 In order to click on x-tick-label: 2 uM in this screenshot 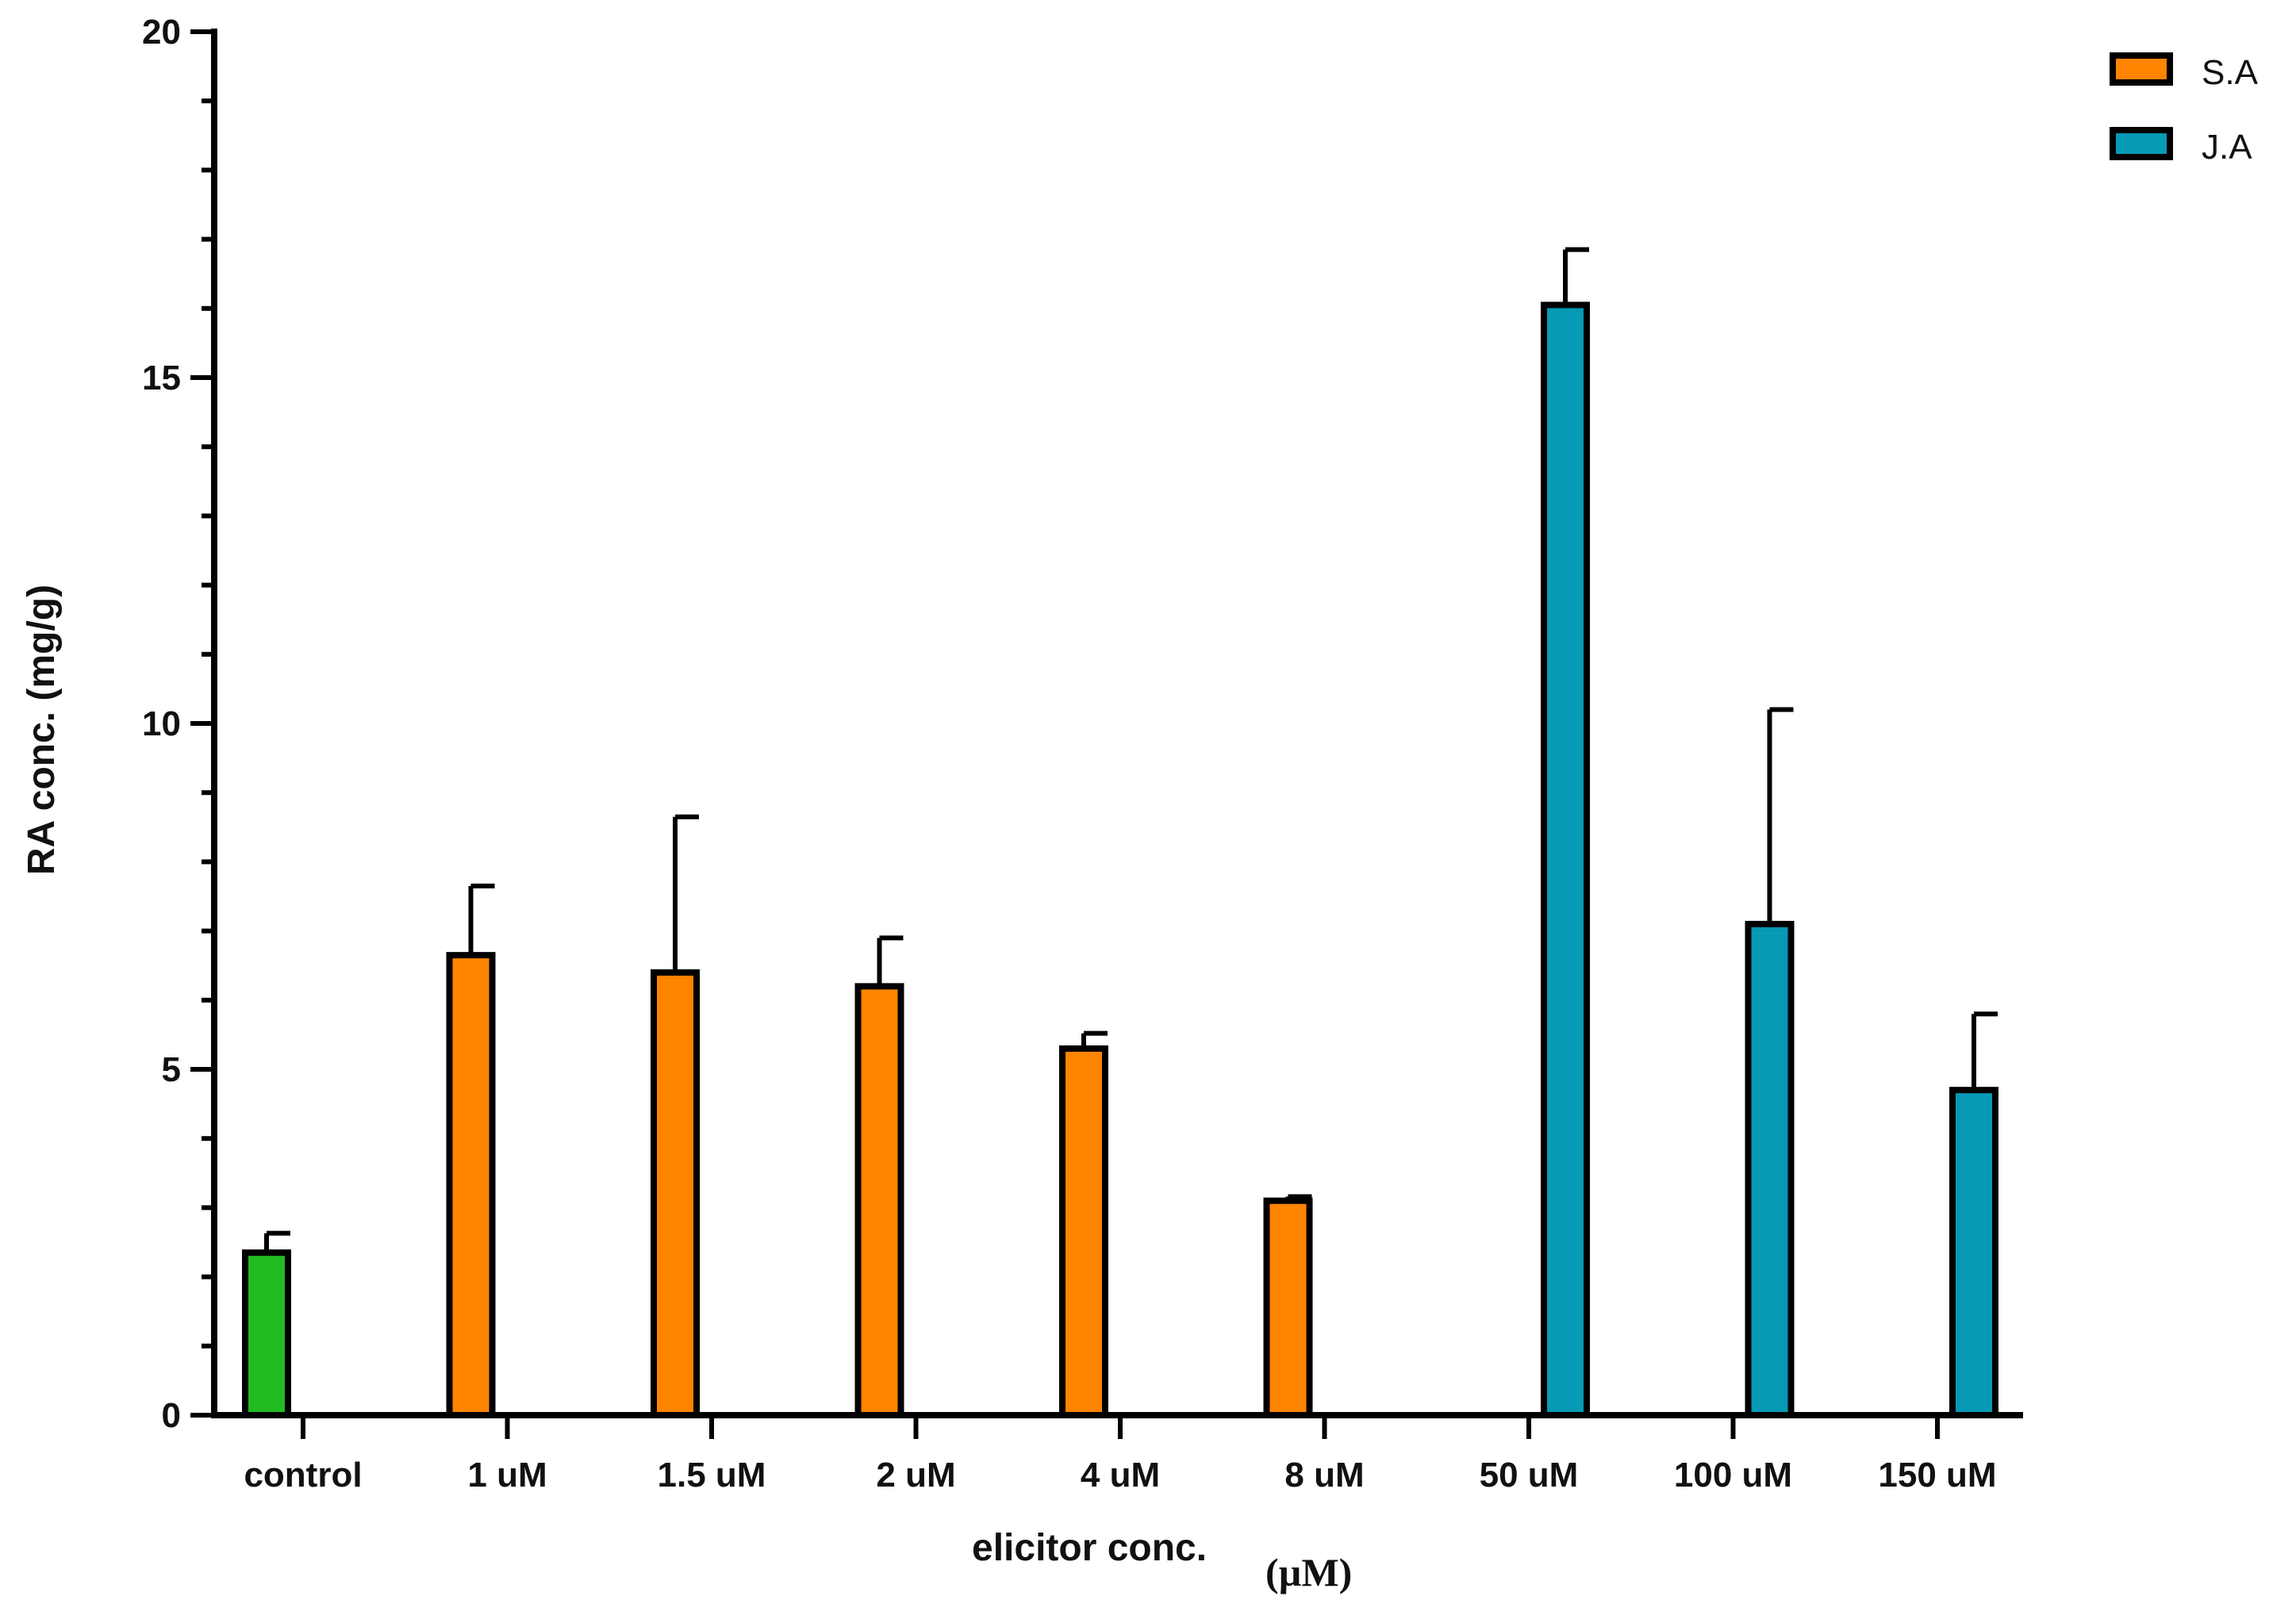, I will do `click(915, 1475)`.